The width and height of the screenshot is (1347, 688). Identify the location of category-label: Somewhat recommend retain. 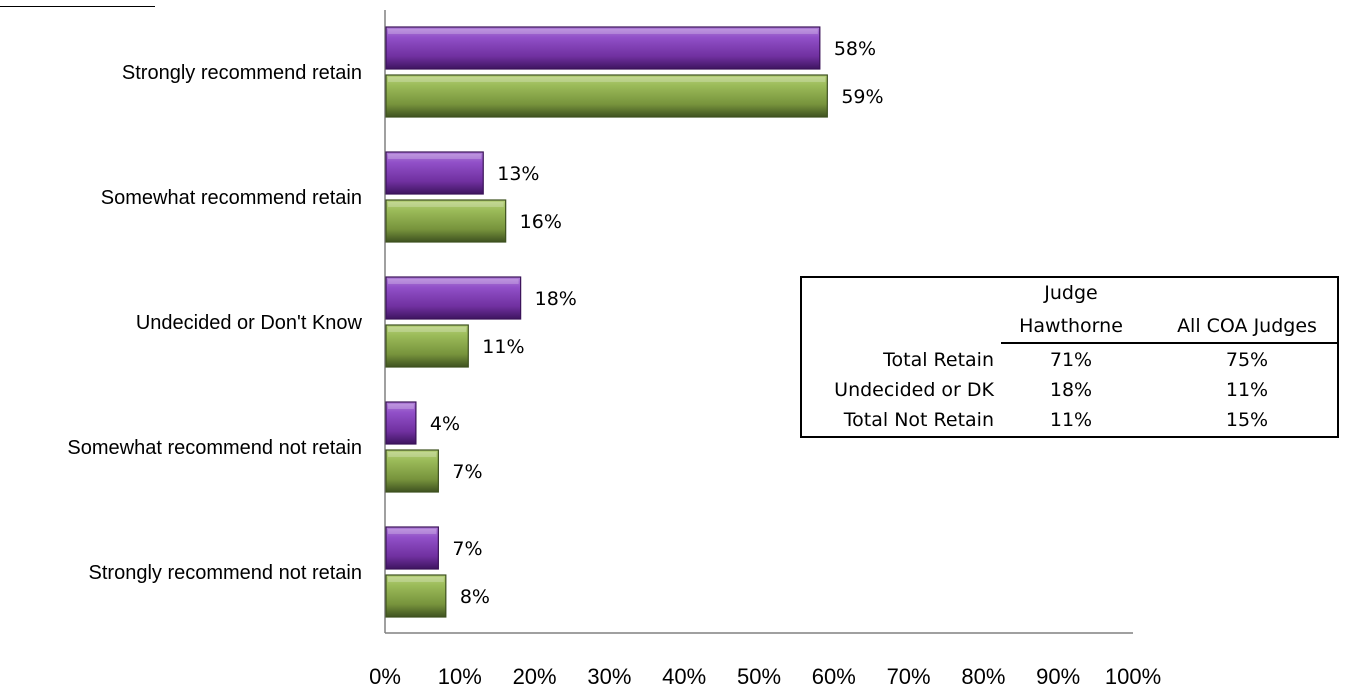
(231, 198).